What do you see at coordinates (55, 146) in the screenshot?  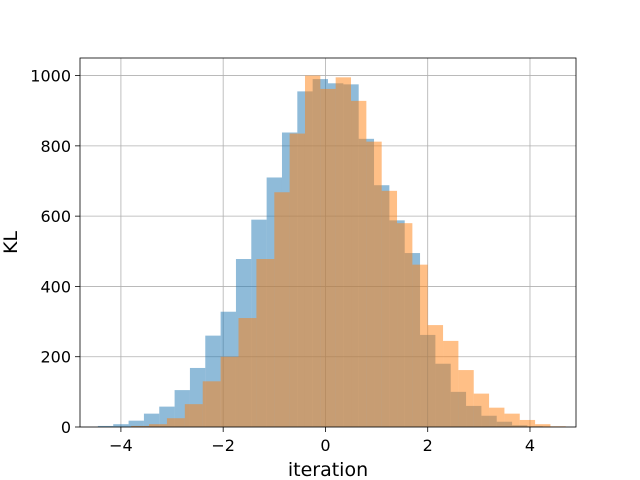 I see `y-tick-label: 800` at bounding box center [55, 146].